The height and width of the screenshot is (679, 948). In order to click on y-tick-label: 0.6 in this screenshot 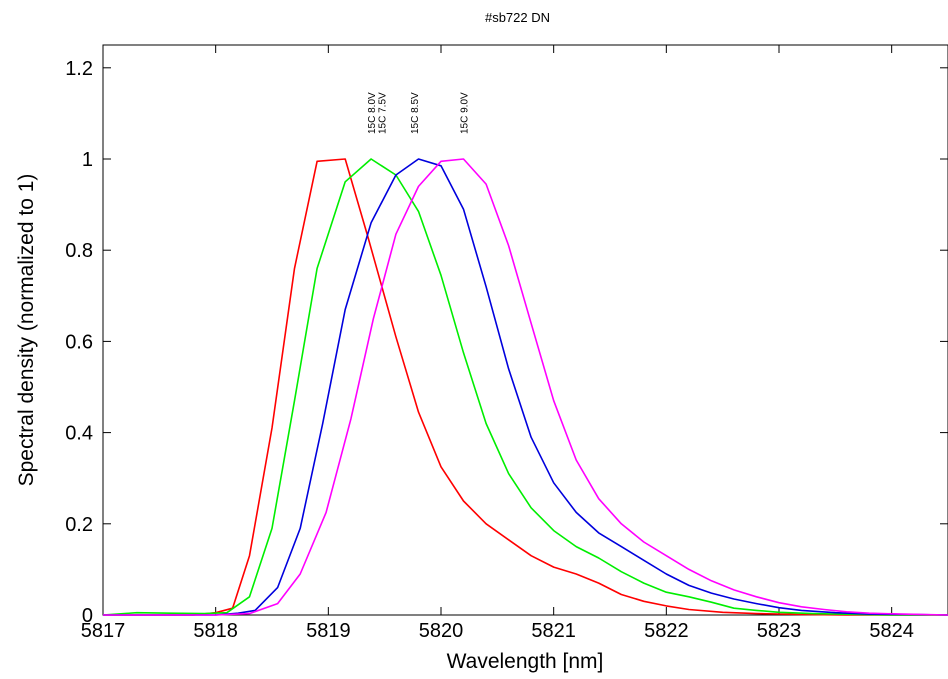, I will do `click(79, 342)`.